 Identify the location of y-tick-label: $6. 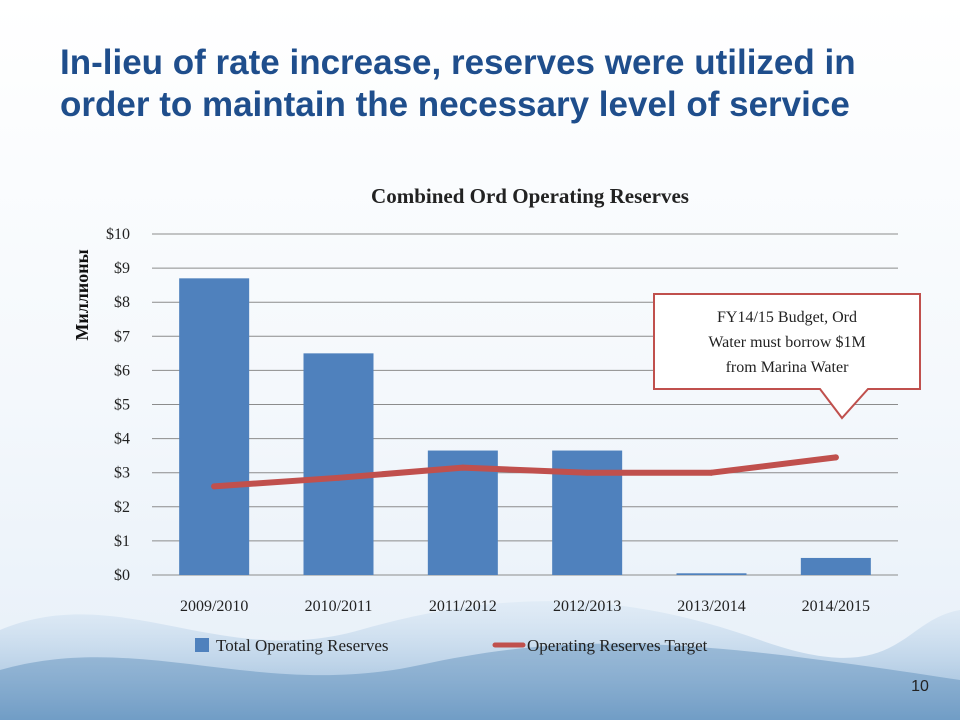
(122, 370).